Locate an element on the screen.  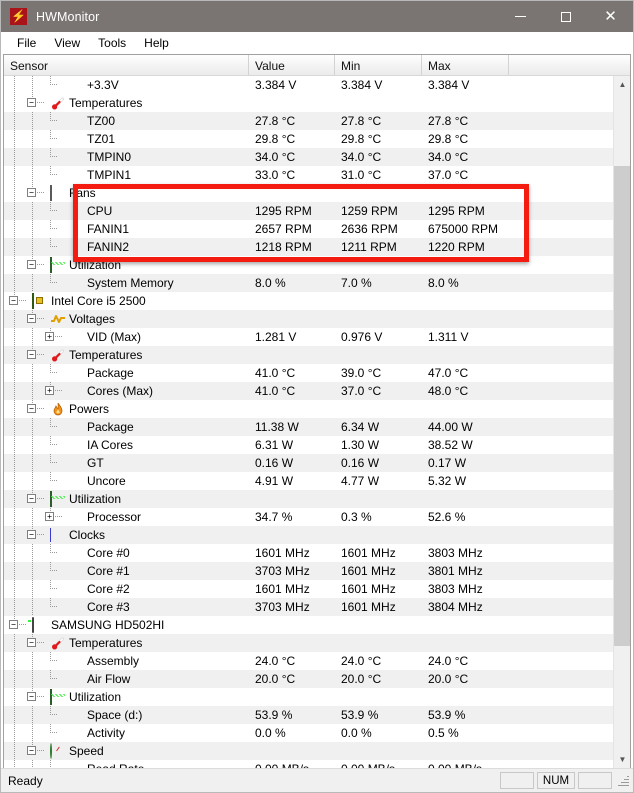
sensor-value: 34.7 % is located at coordinates (274, 517).